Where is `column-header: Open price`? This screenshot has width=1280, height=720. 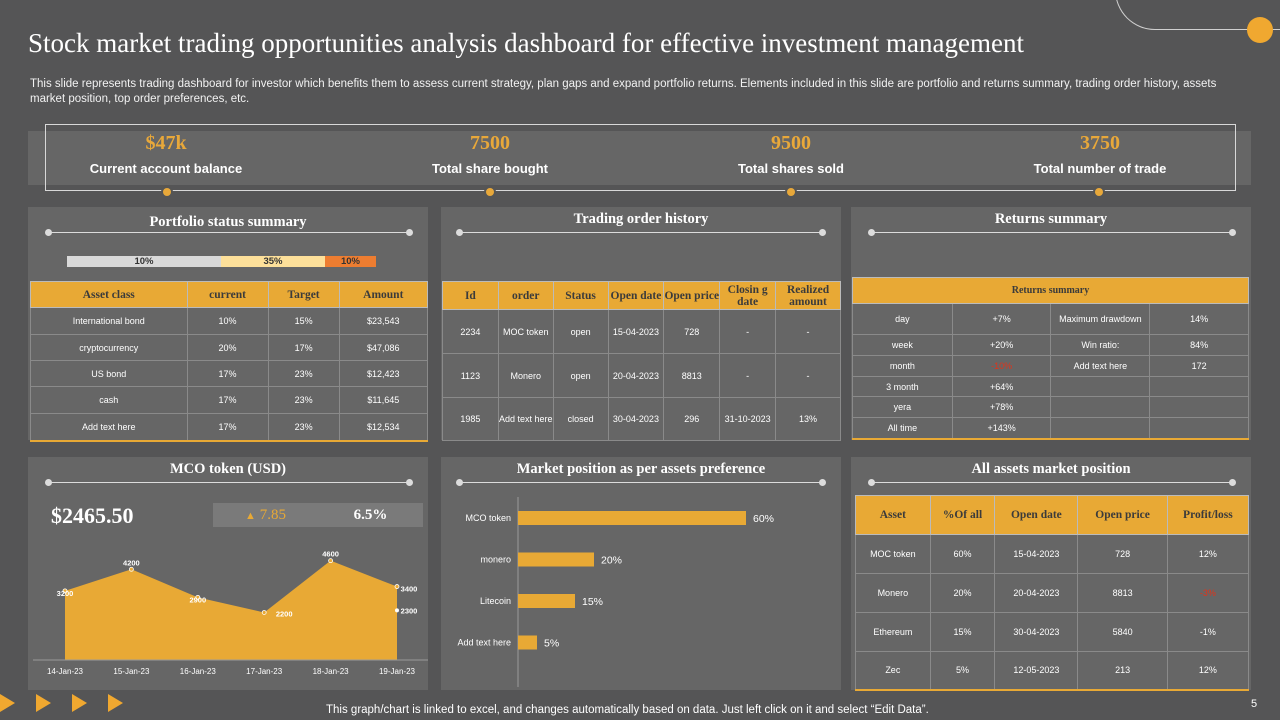
column-header: Open price is located at coordinates (692, 295).